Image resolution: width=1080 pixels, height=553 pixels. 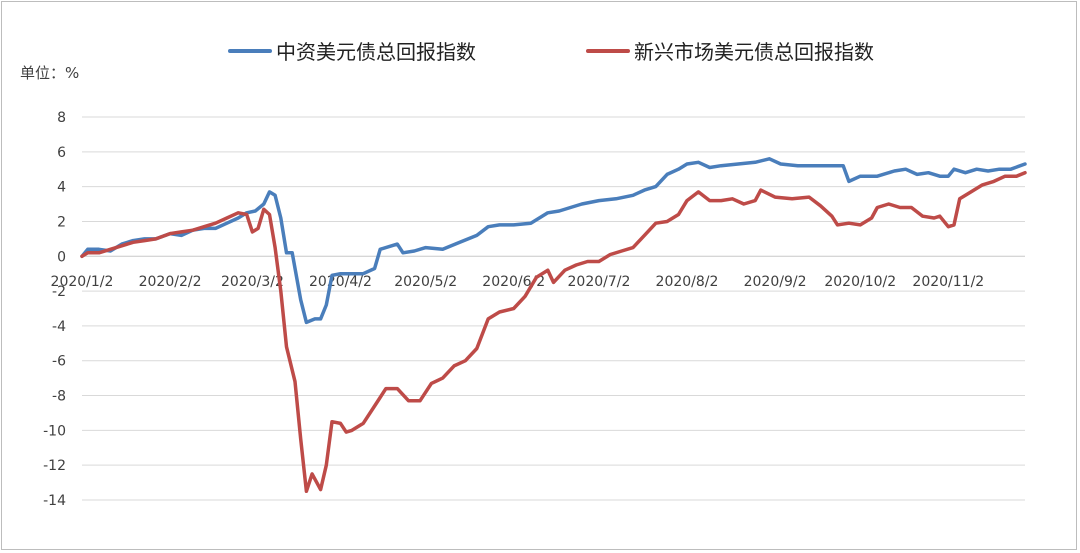 What do you see at coordinates (860, 282) in the screenshot?
I see `x-tick-label: 2020/10/2` at bounding box center [860, 282].